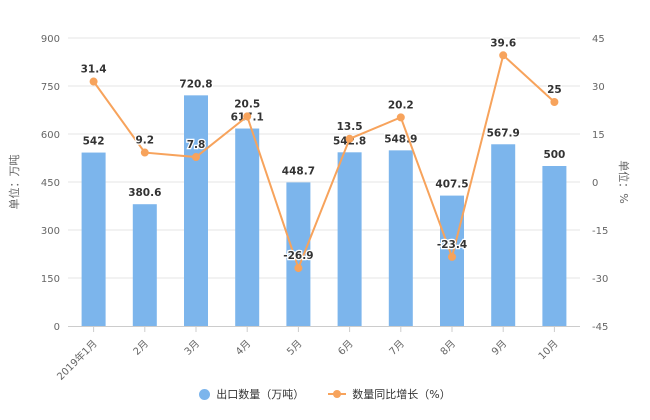 The width and height of the screenshot is (650, 420). I want to click on bar-value-label: 567.9, so click(503, 133).